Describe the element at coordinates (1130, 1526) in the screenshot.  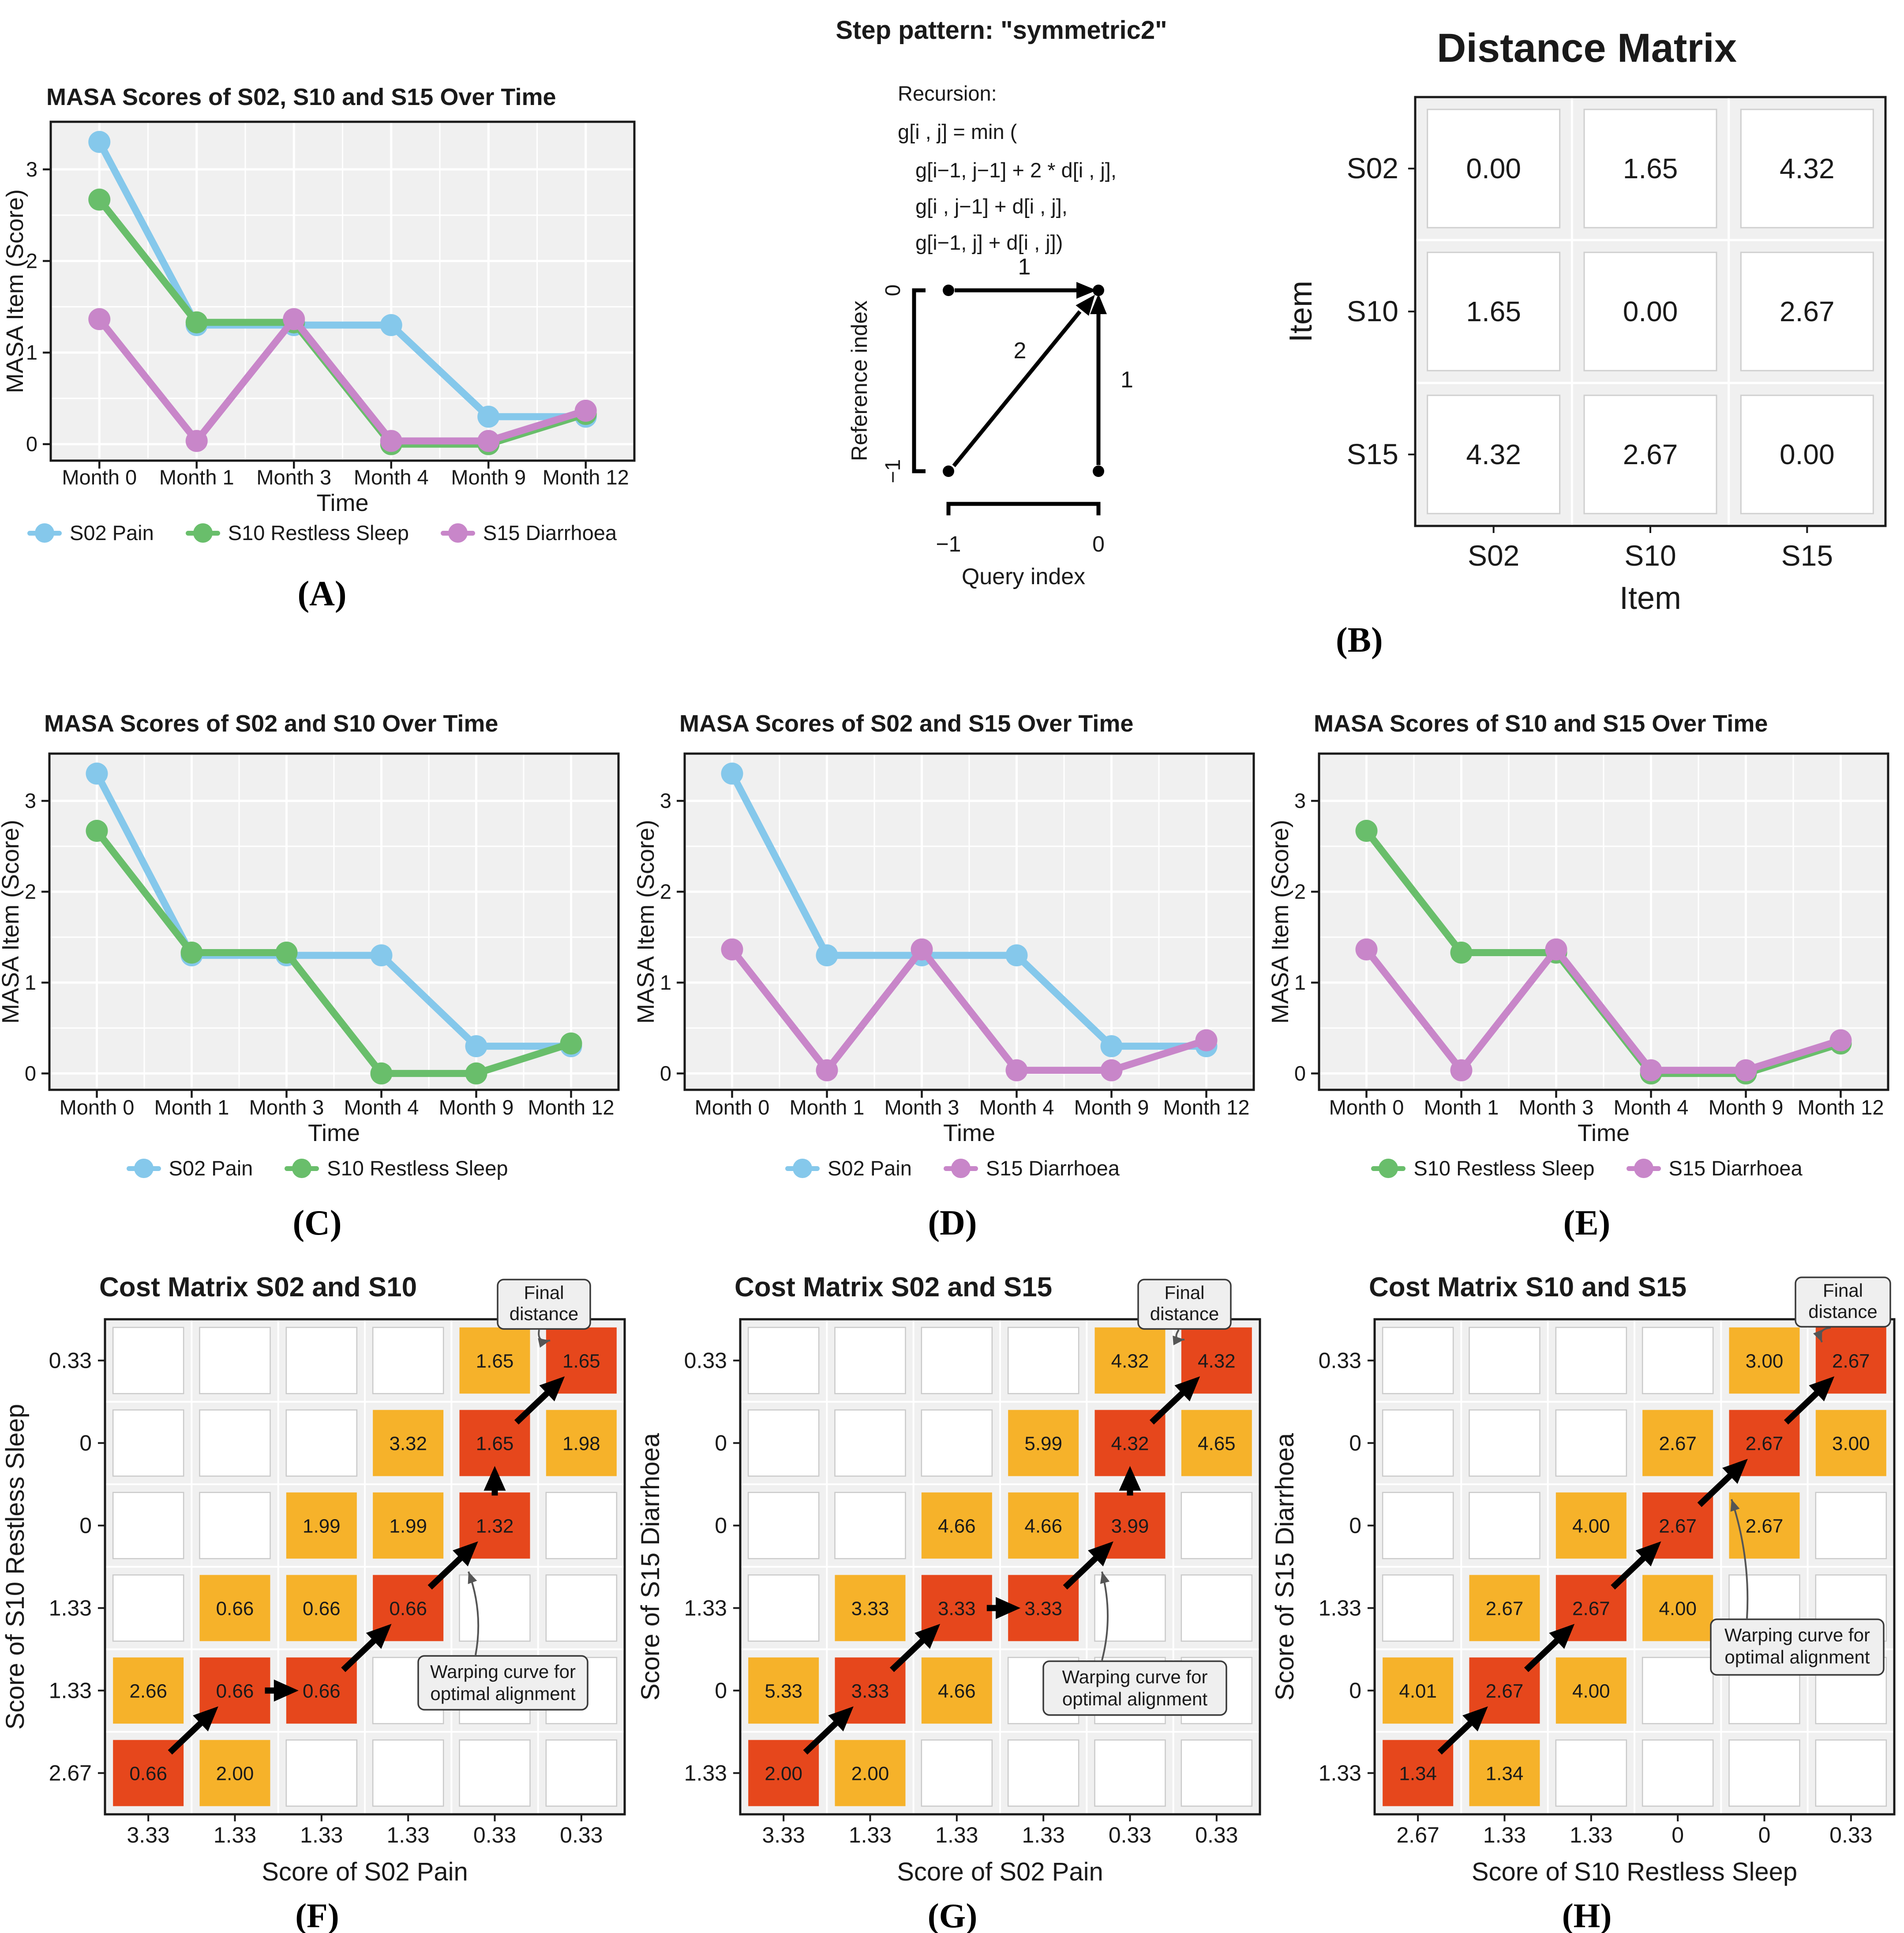
I see `cost-value: 3.99` at that location.